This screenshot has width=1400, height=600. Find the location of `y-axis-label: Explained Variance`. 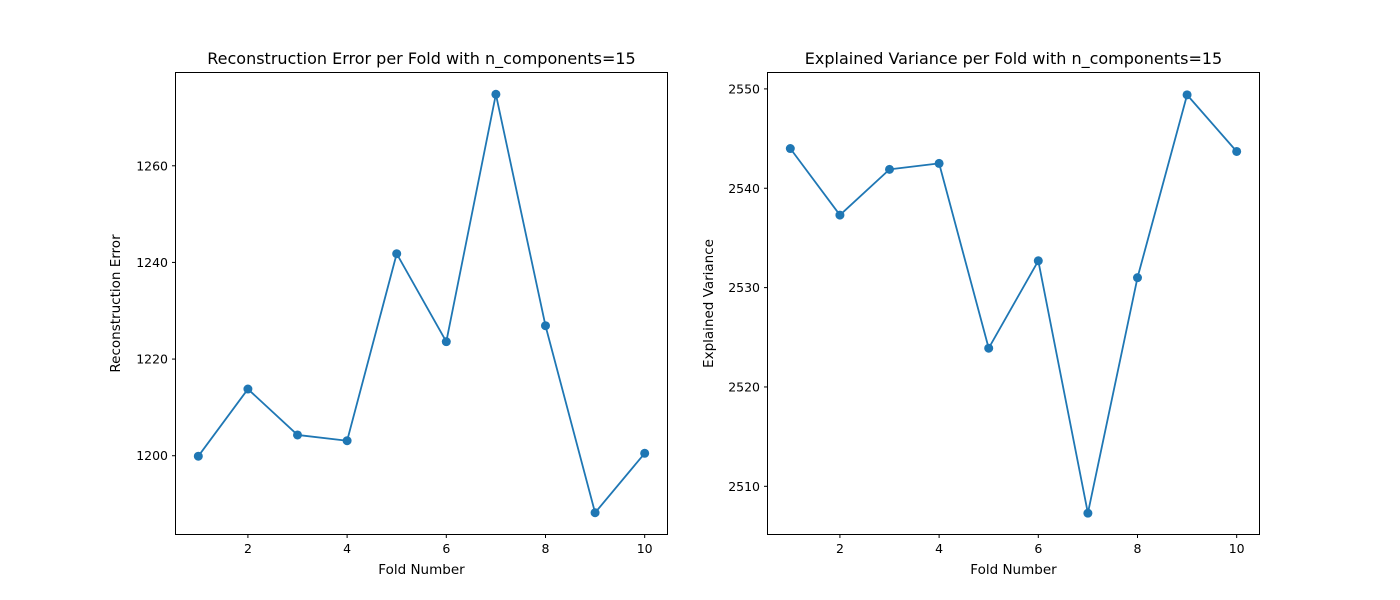

y-axis-label: Explained Variance is located at coordinates (709, 303).